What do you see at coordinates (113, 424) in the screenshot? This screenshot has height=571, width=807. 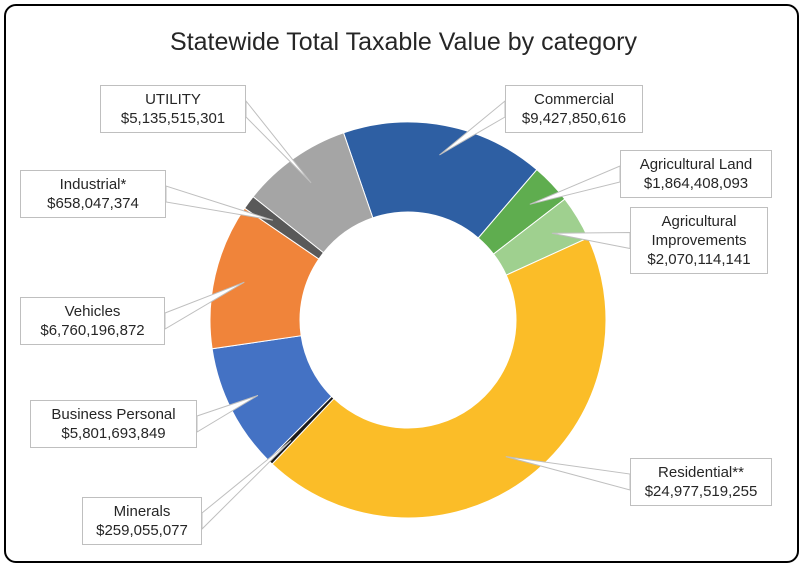 I see `data-label: Business Personal $5,801,693,849` at bounding box center [113, 424].